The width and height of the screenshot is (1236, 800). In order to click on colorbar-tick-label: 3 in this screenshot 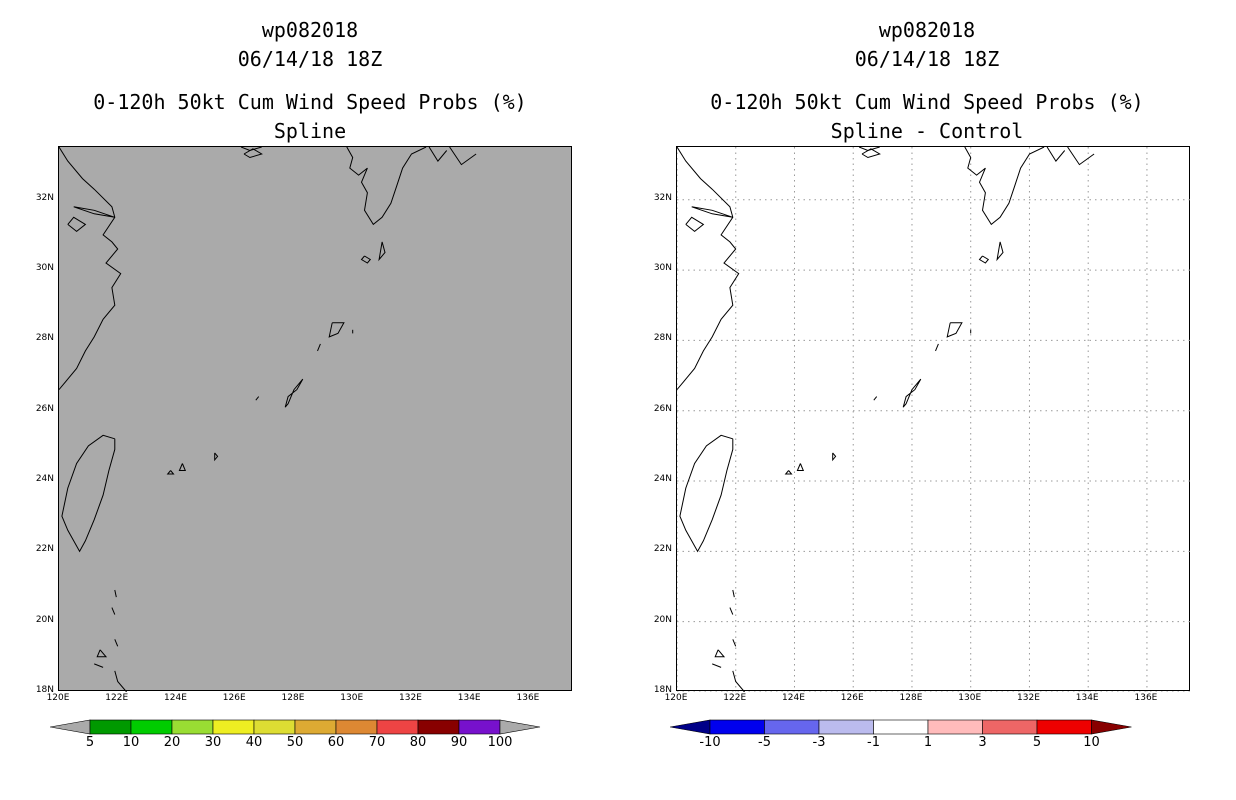, I will do `click(982, 742)`.